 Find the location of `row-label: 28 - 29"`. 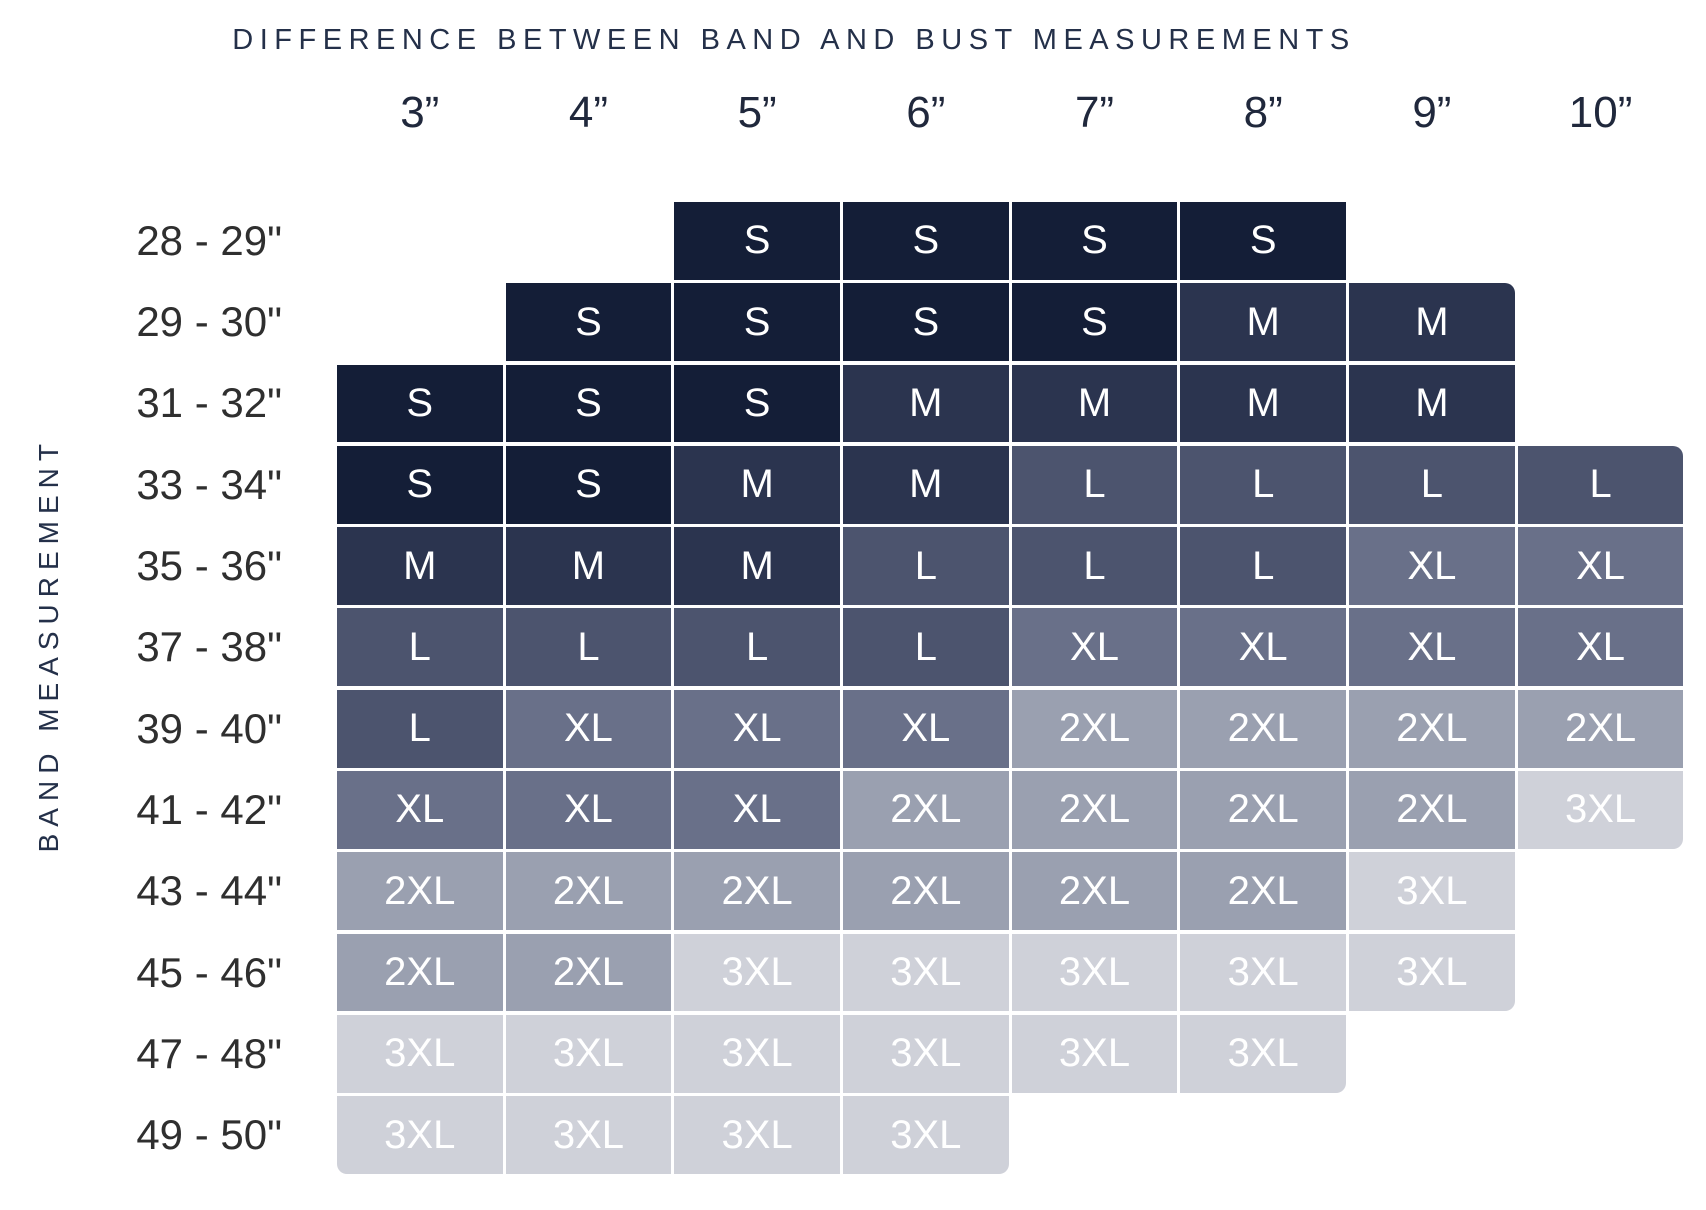

row-label: 28 - 29" is located at coordinates (209, 240).